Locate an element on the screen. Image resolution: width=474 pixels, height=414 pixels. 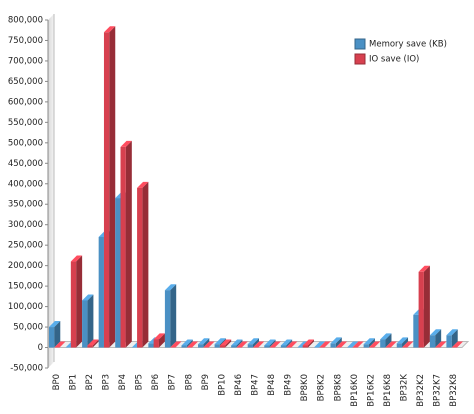
x-tick-label: BP47 is located at coordinates (256, 385).